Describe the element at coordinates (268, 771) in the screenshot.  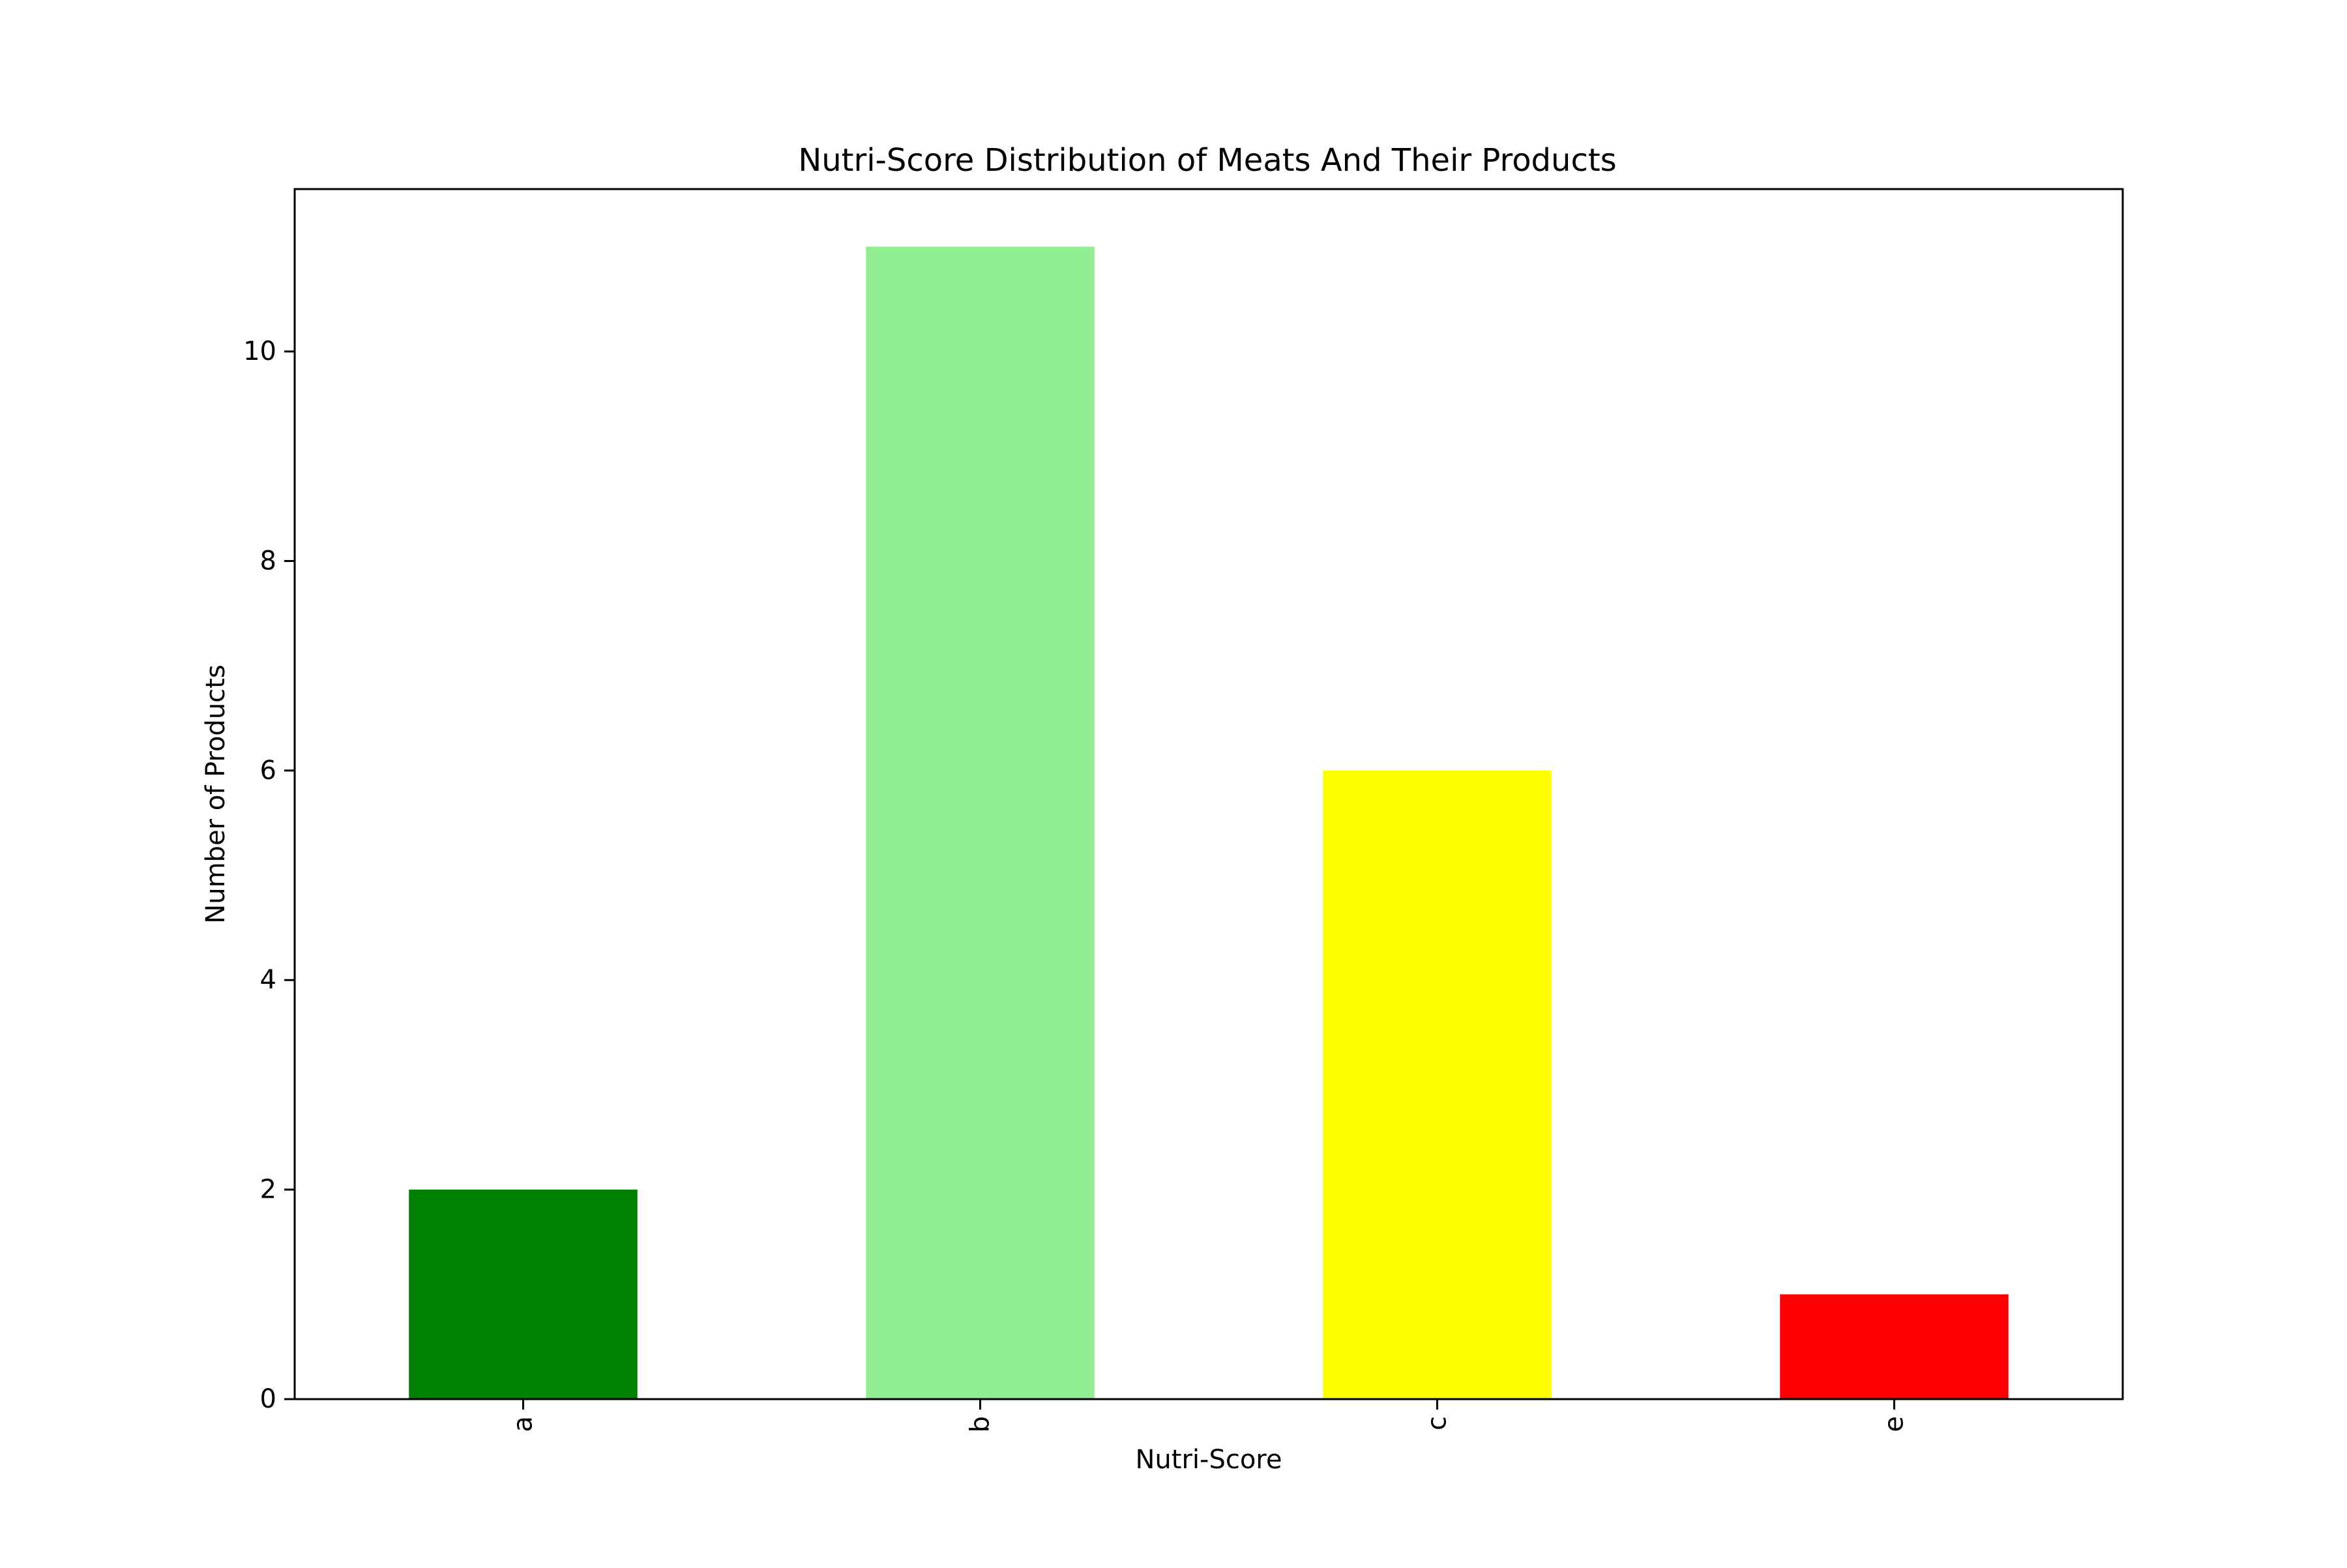
I see `y-tick-label: 6` at that location.